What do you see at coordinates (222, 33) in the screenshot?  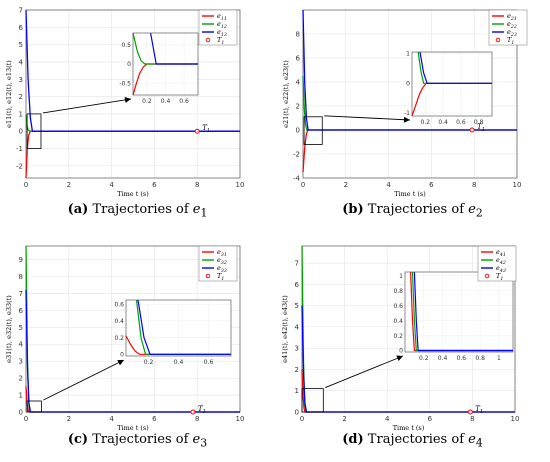 I see `legend-label: e13` at bounding box center [222, 33].